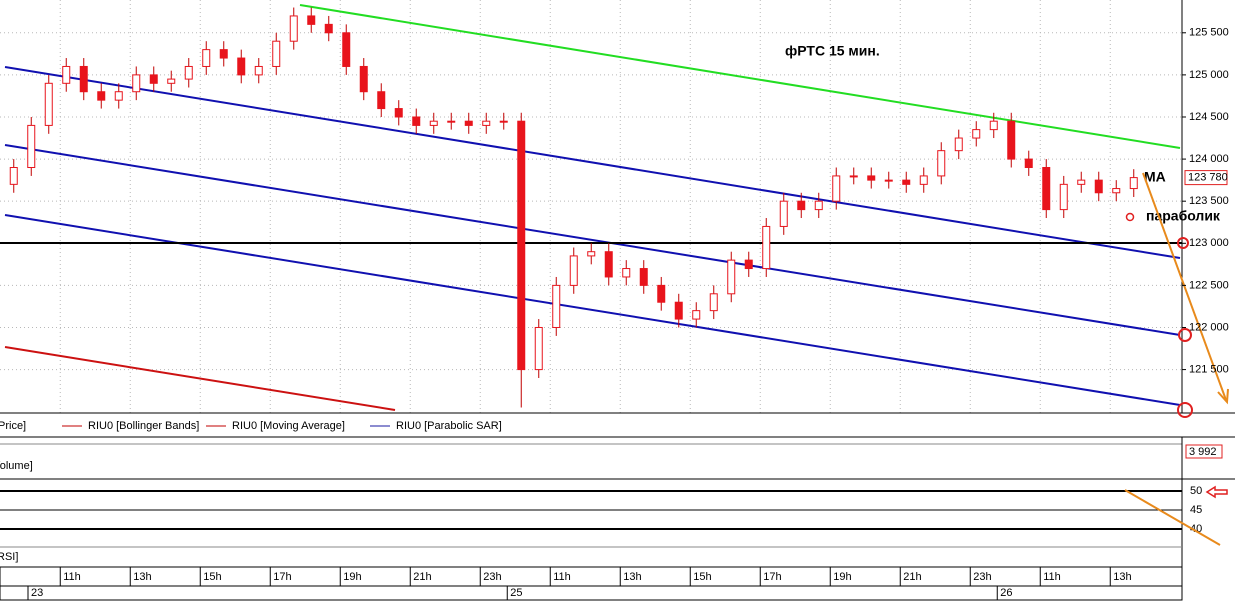 This screenshot has width=1235, height=601. What do you see at coordinates (1196, 491) in the screenshot?
I see `rsi-tick-label: 50` at bounding box center [1196, 491].